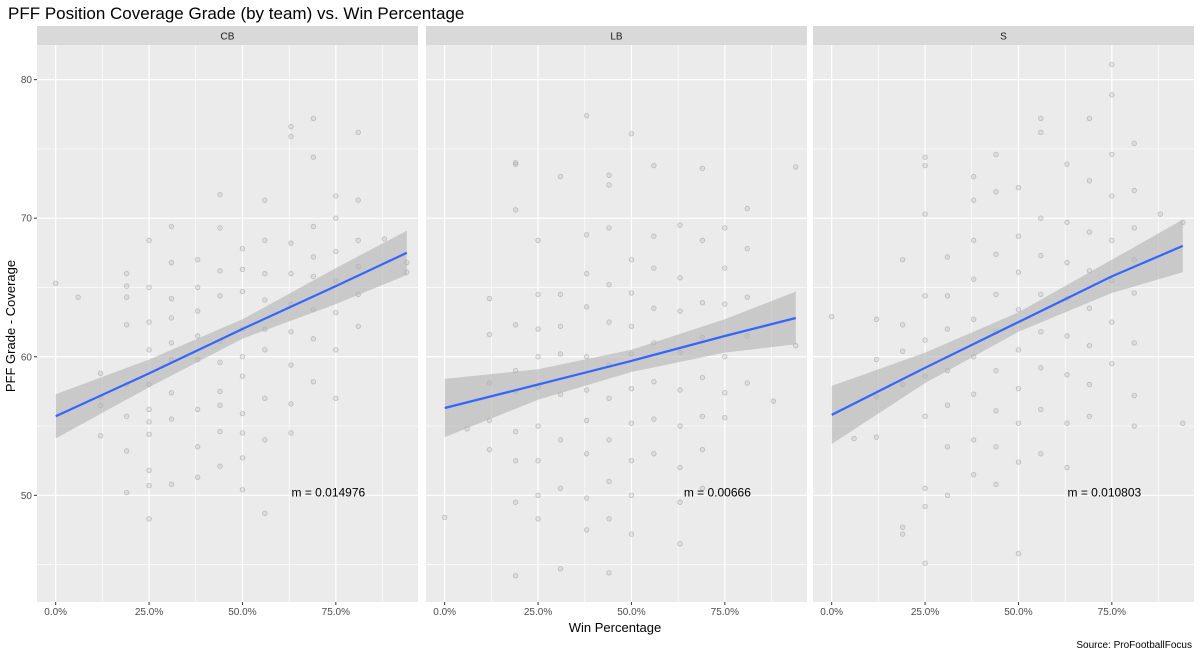 The image size is (1200, 656). Describe the element at coordinates (27, 80) in the screenshot. I see `y-tick-label: 80` at that location.